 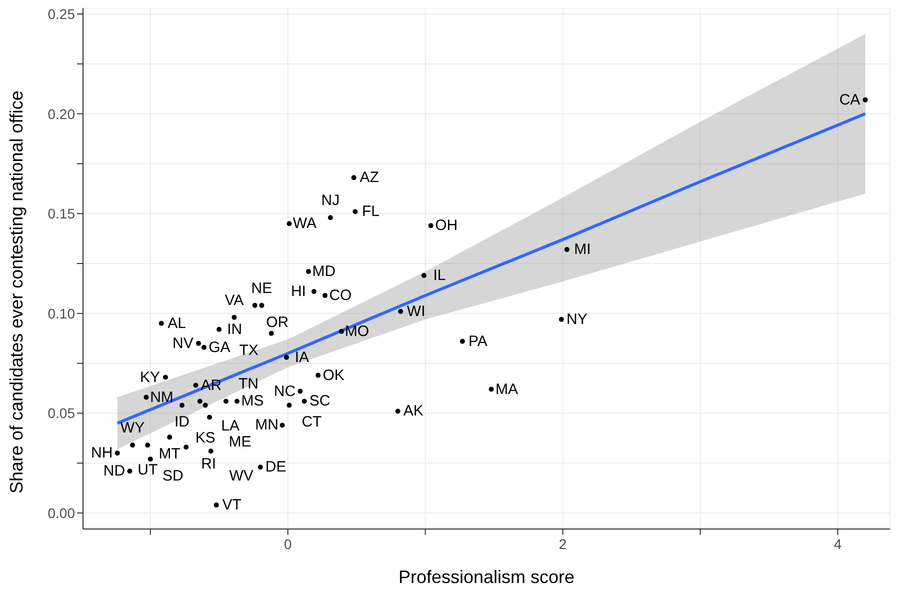 I want to click on y-tick-label: 0.20, so click(x=62, y=114).